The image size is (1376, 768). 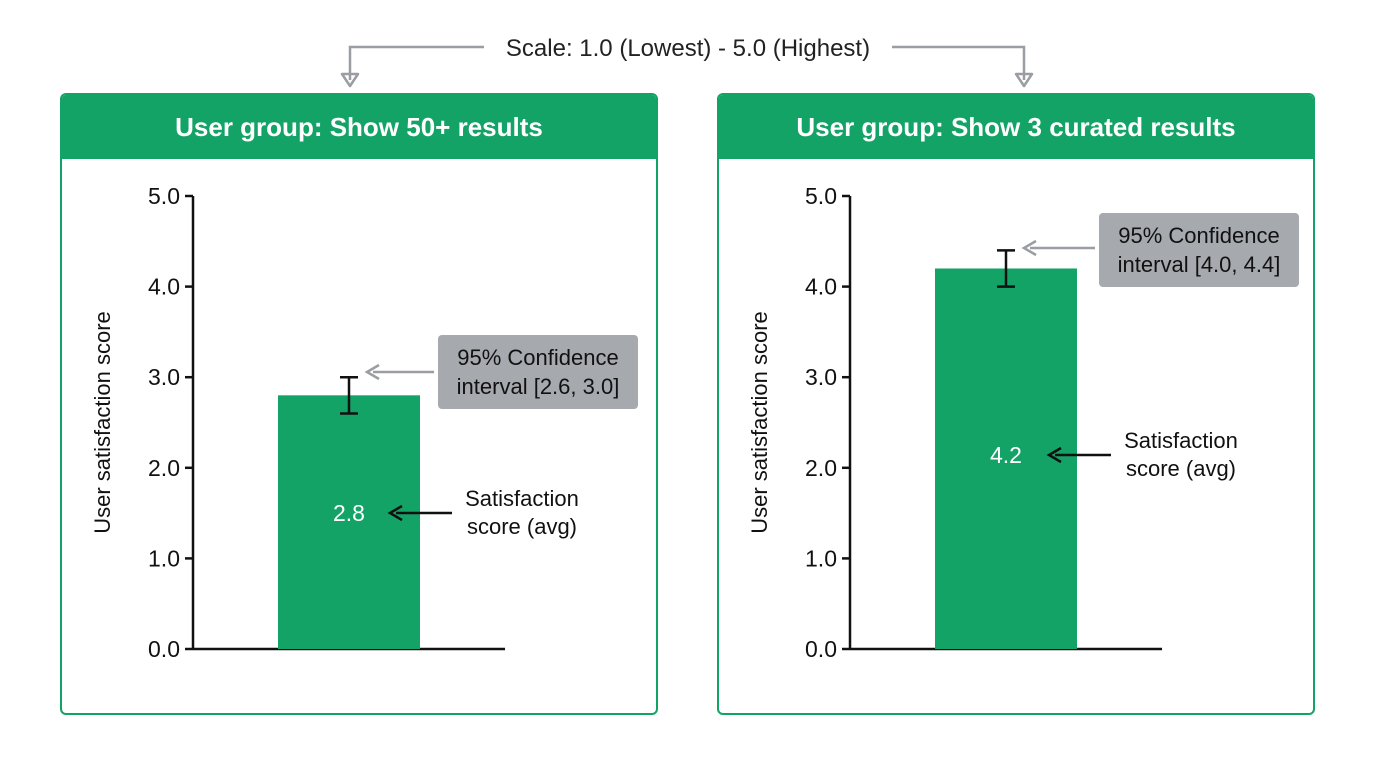 I want to click on ci-callout-text: interval [2.6, 3.0], so click(x=538, y=386).